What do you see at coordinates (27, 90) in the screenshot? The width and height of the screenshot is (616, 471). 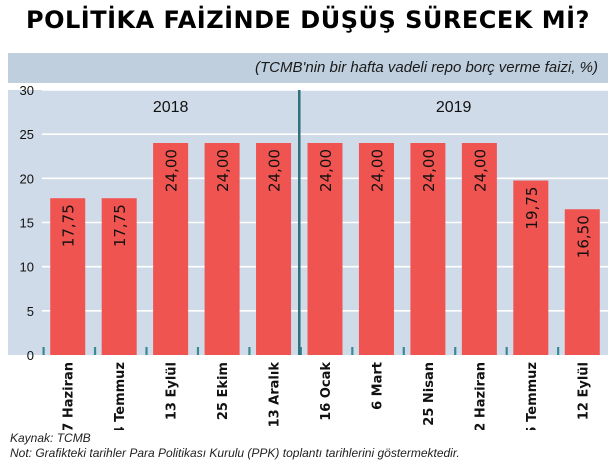 I see `y-tick-label: 30` at bounding box center [27, 90].